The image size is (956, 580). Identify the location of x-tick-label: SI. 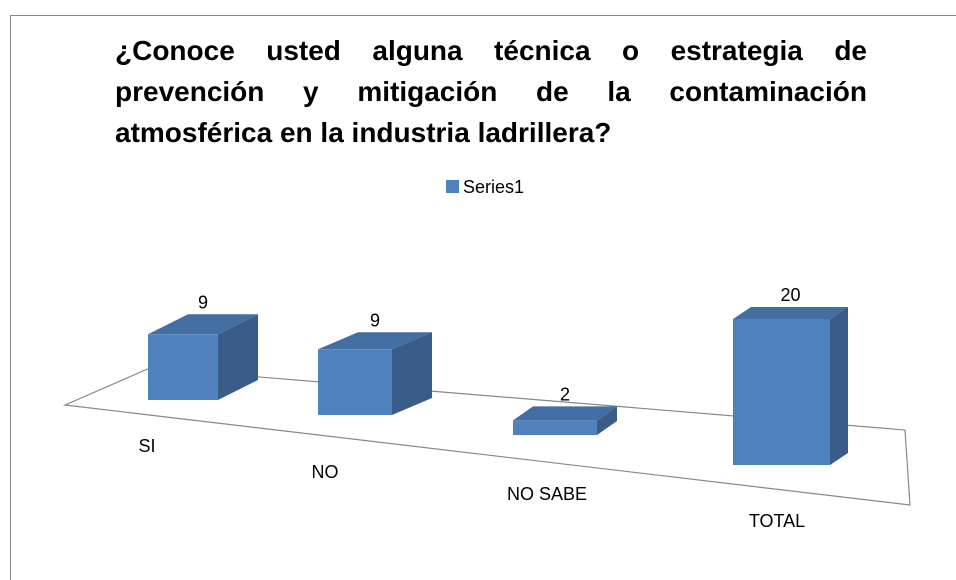
(146, 446).